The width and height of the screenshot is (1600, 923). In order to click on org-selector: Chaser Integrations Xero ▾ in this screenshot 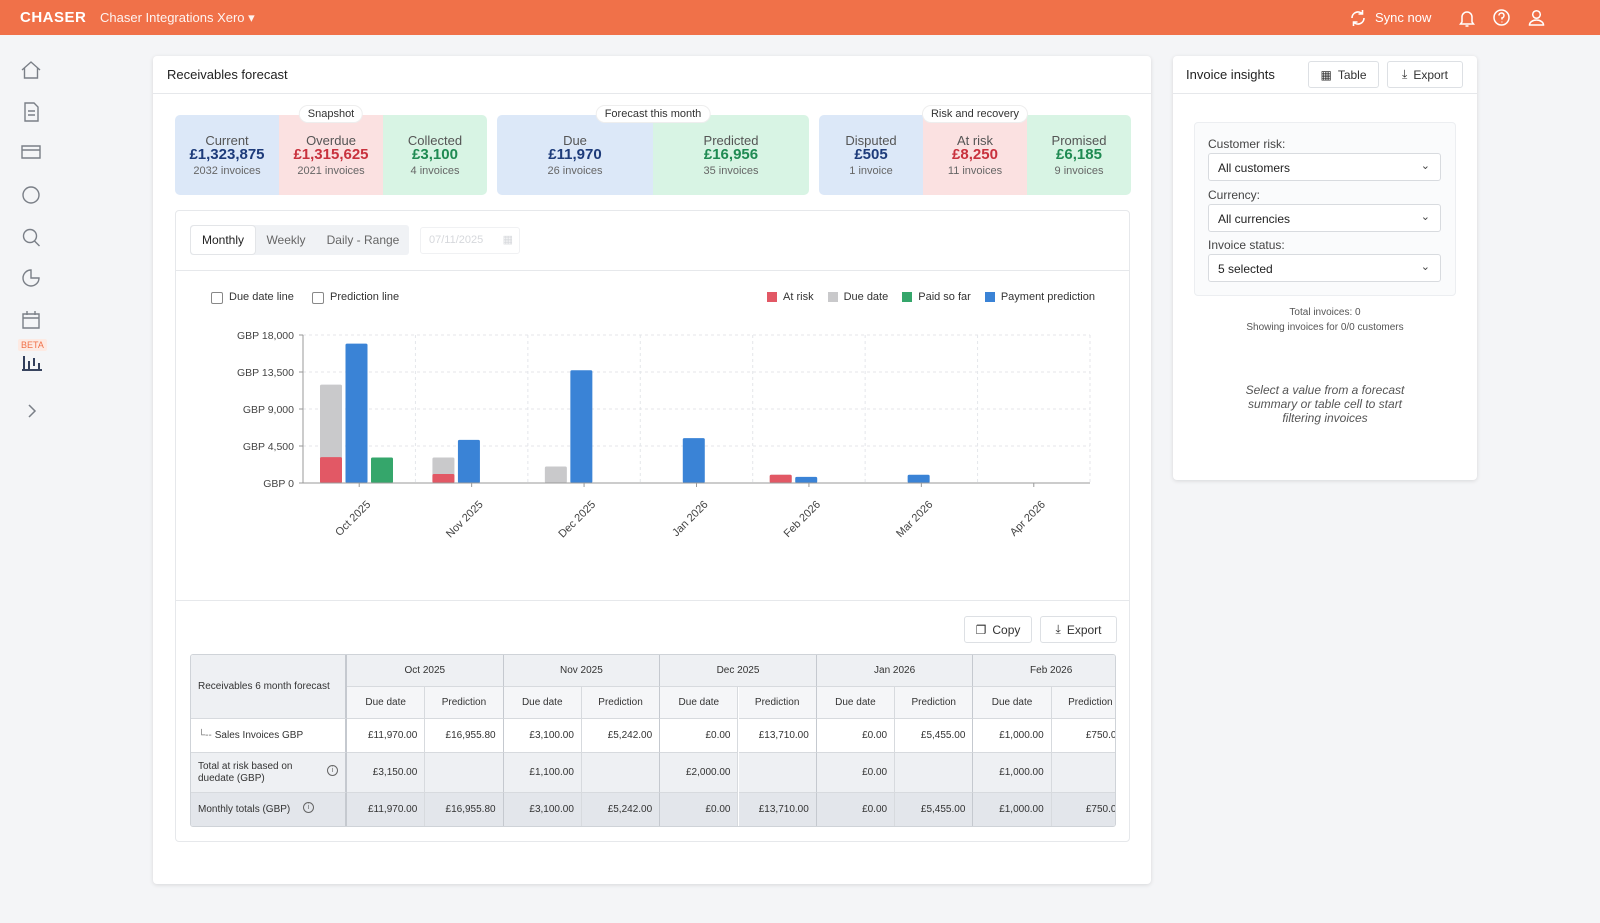, I will do `click(177, 17)`.